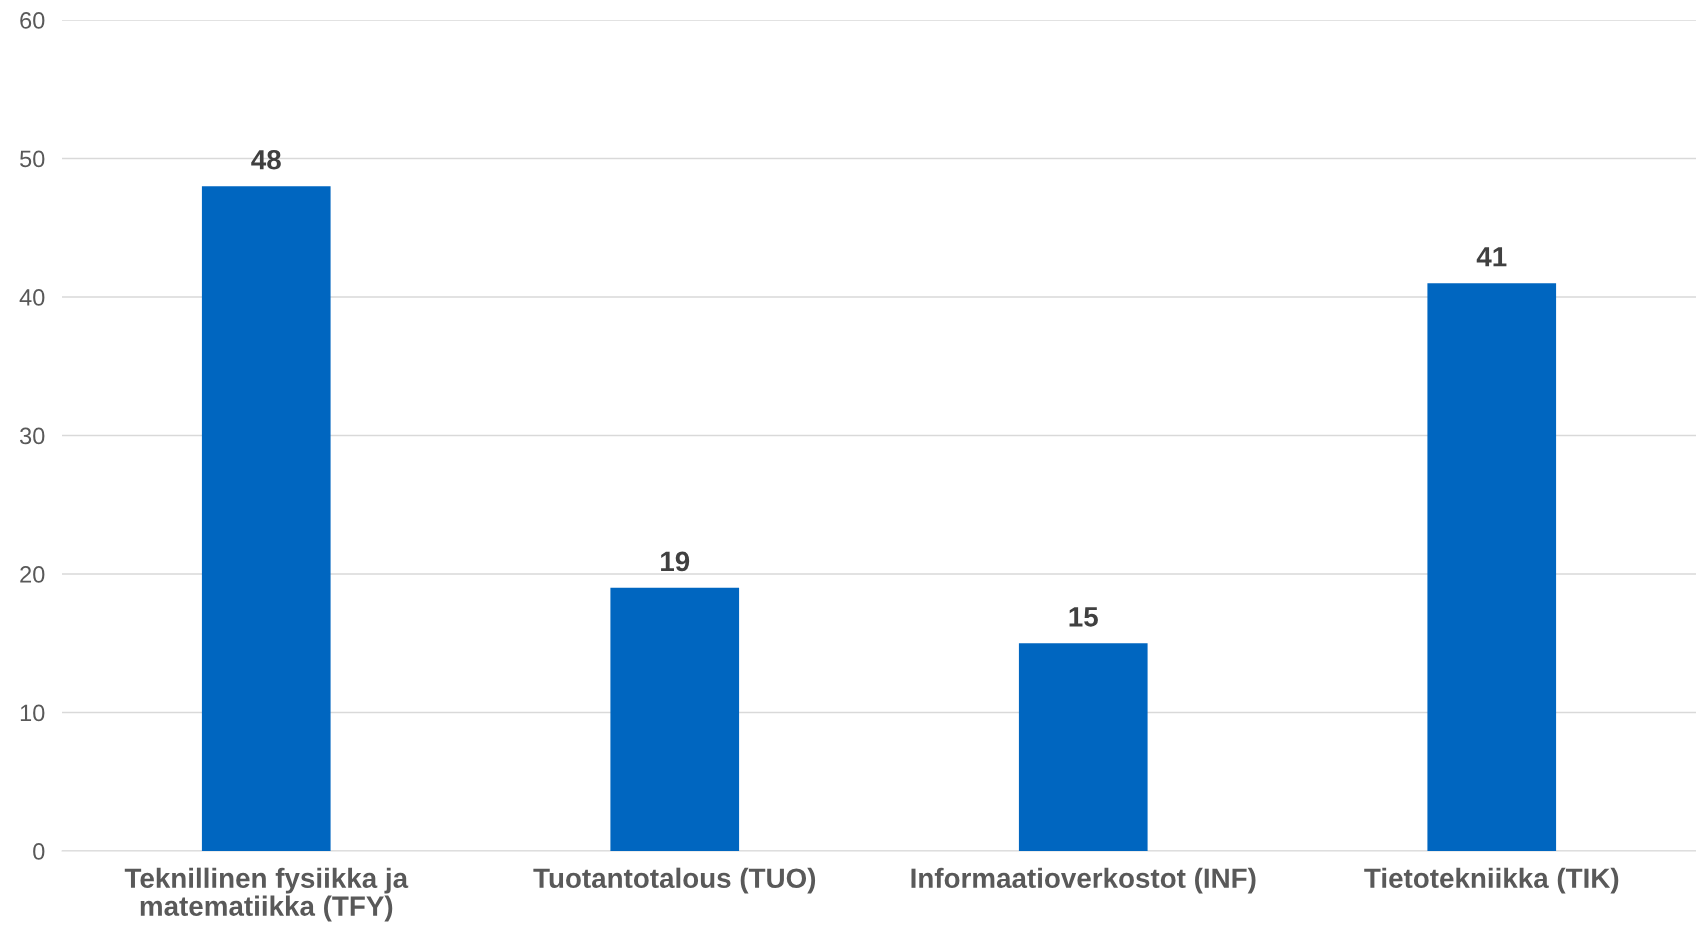 Image resolution: width=1696 pixels, height=933 pixels. What do you see at coordinates (1083, 880) in the screenshot?
I see `x-tick-label: Informaatioverkostot (INF)` at bounding box center [1083, 880].